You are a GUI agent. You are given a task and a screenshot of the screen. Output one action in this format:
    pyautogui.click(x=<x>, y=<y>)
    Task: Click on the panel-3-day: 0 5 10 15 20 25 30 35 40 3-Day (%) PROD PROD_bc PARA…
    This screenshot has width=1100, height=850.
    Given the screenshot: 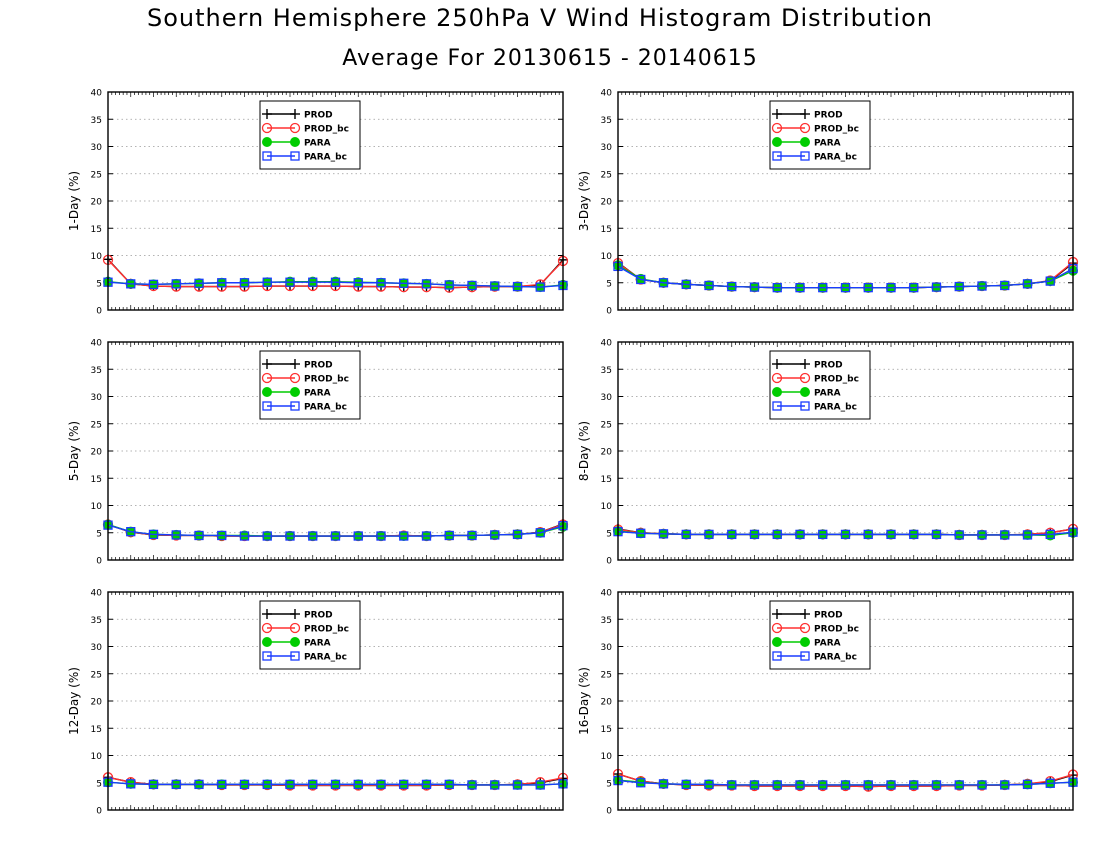 What is the action you would take?
    pyautogui.click(x=828, y=203)
    